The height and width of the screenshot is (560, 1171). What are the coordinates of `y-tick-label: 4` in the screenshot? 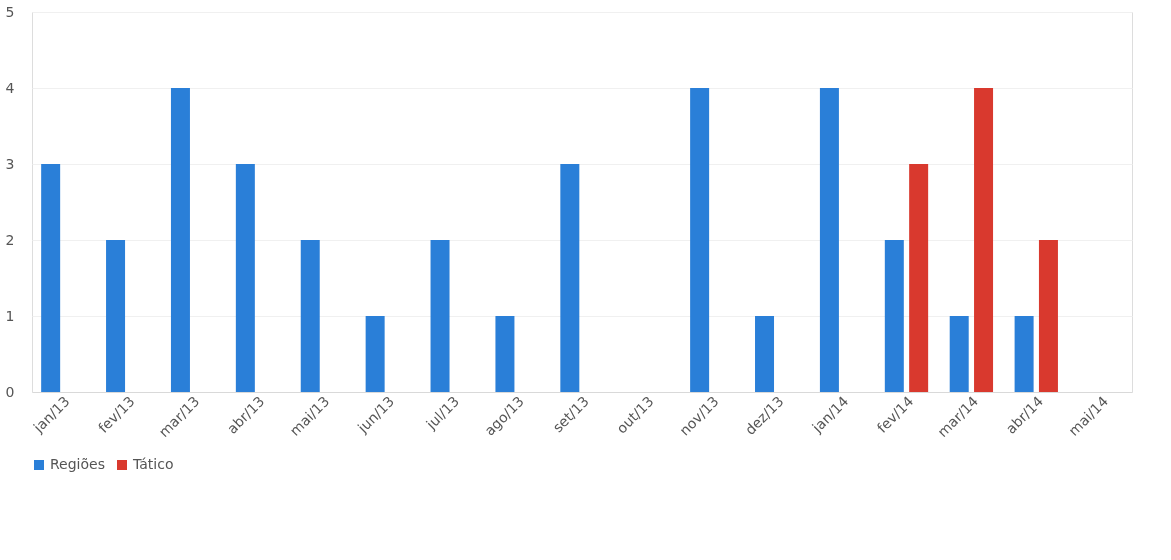 It's located at (10, 87).